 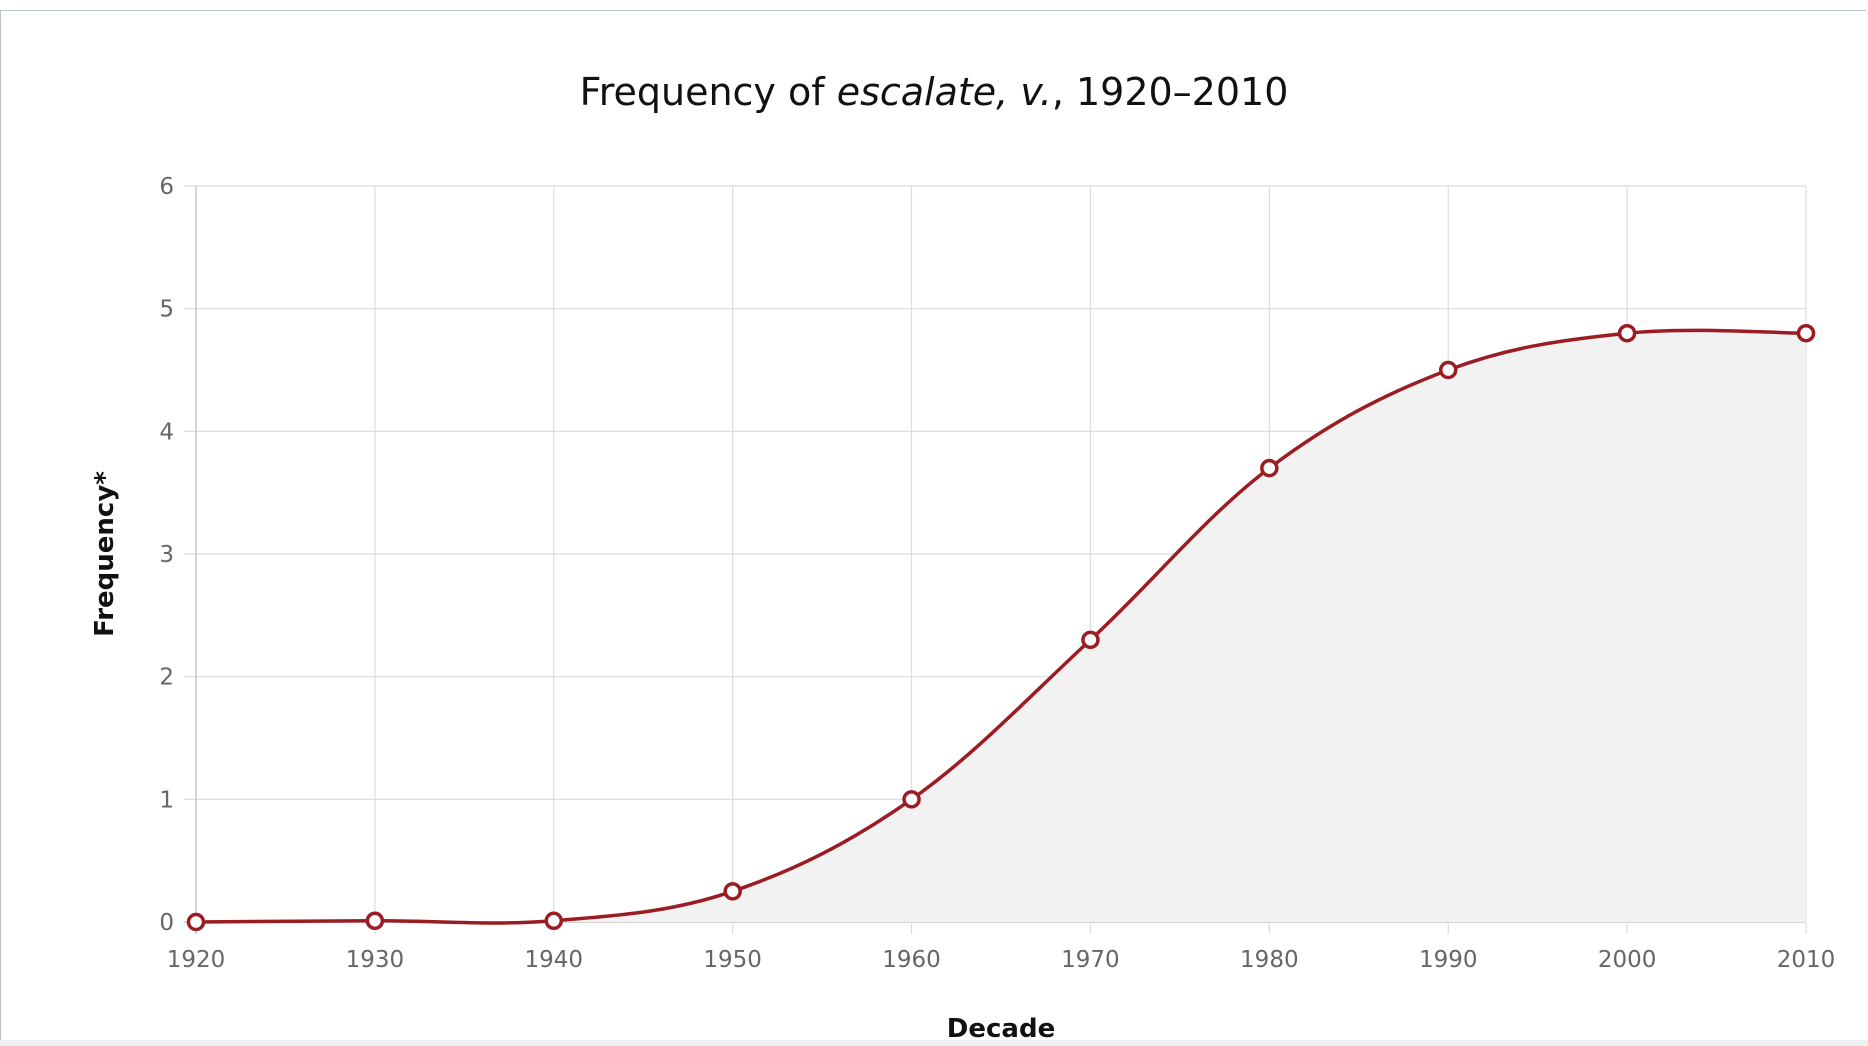 I want to click on y-tick-label-3: 3, so click(x=166, y=555).